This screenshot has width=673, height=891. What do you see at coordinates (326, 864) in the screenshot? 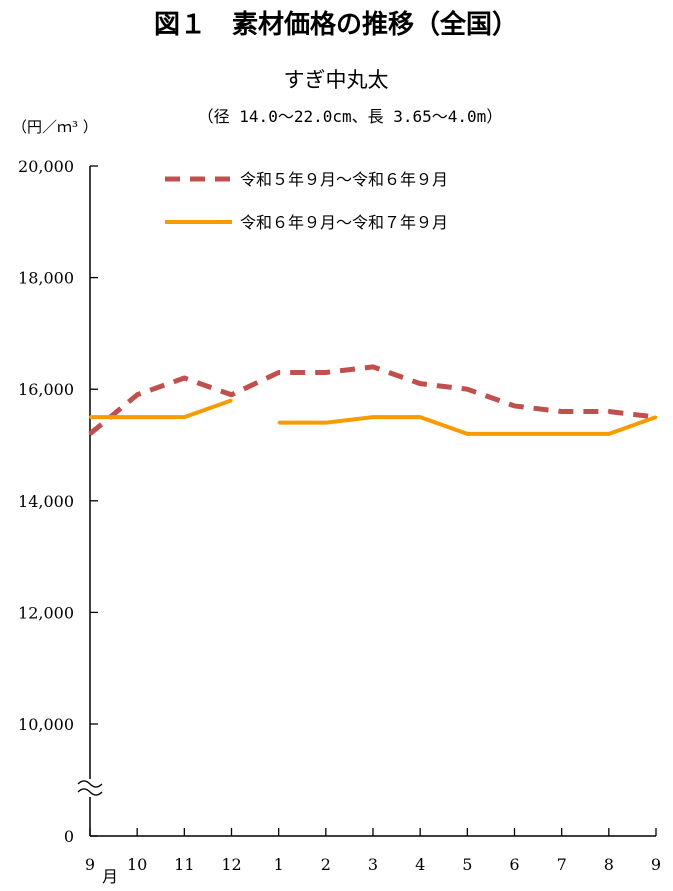
I see `x-tick-label: 2` at bounding box center [326, 864].